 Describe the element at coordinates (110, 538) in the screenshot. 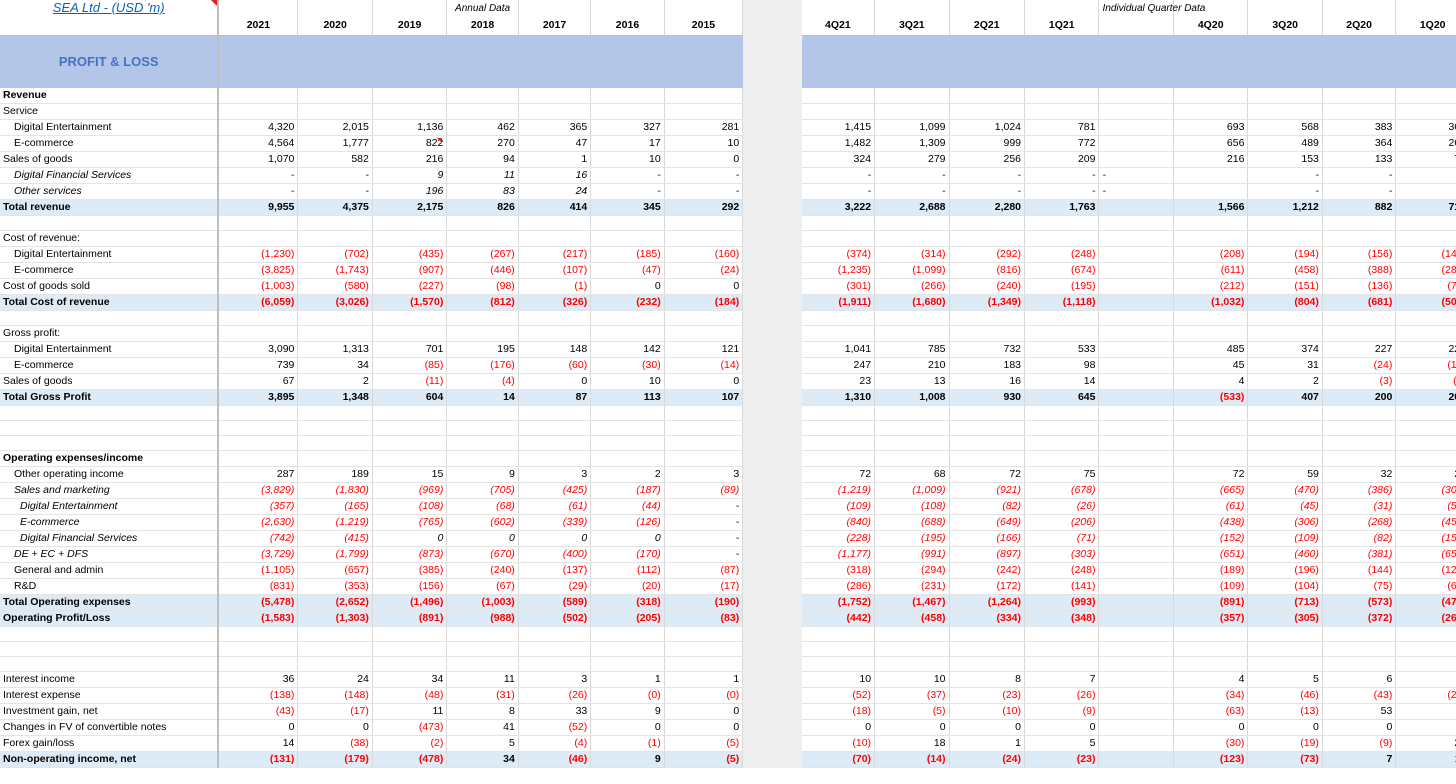

I see `row-label: Digital Financial Services` at that location.